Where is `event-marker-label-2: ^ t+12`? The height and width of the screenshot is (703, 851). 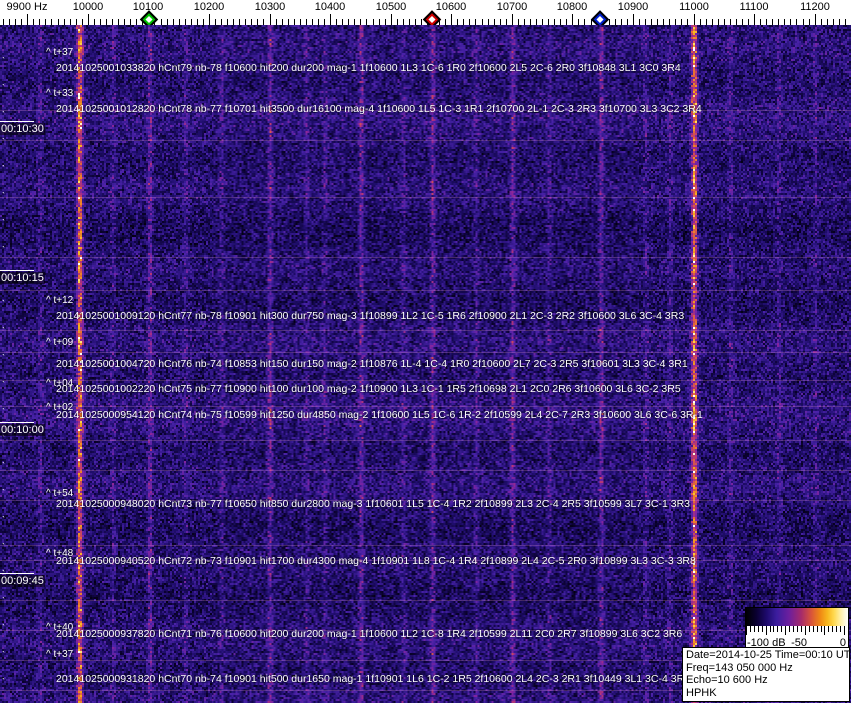
event-marker-label-2: ^ t+12 is located at coordinates (60, 300).